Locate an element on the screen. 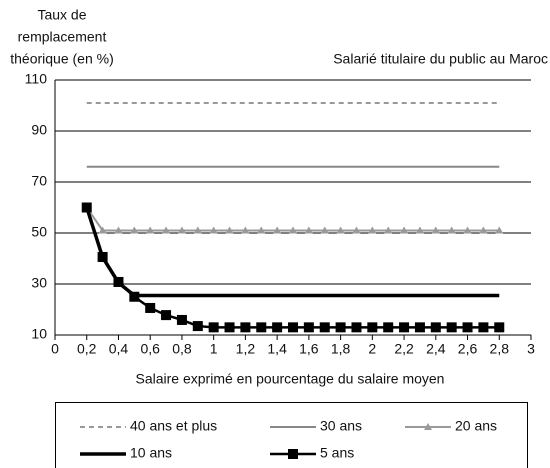  x-tick-label: 0 is located at coordinates (55, 349).